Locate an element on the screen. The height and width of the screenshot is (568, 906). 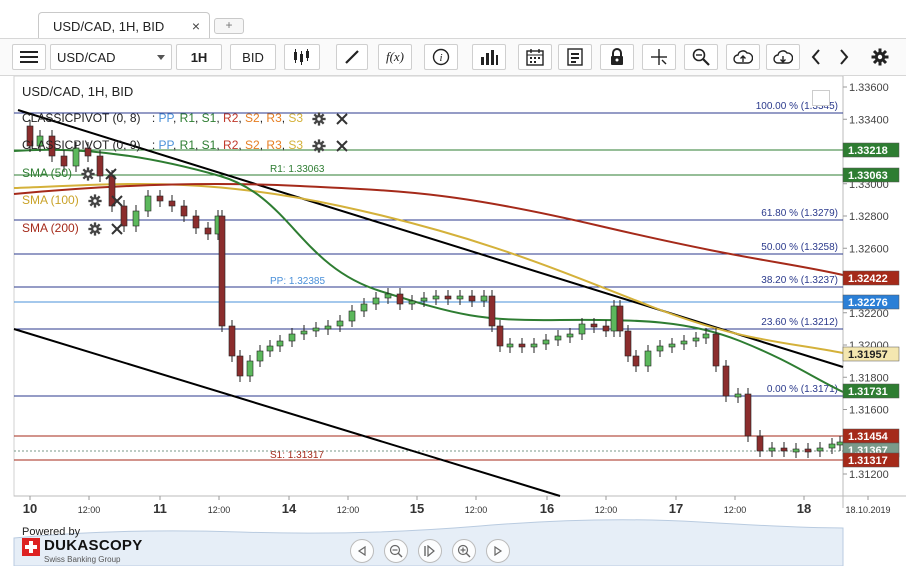
legend-label: CLASSICPIVOT (0, 8) is located at coordinates (81, 118).